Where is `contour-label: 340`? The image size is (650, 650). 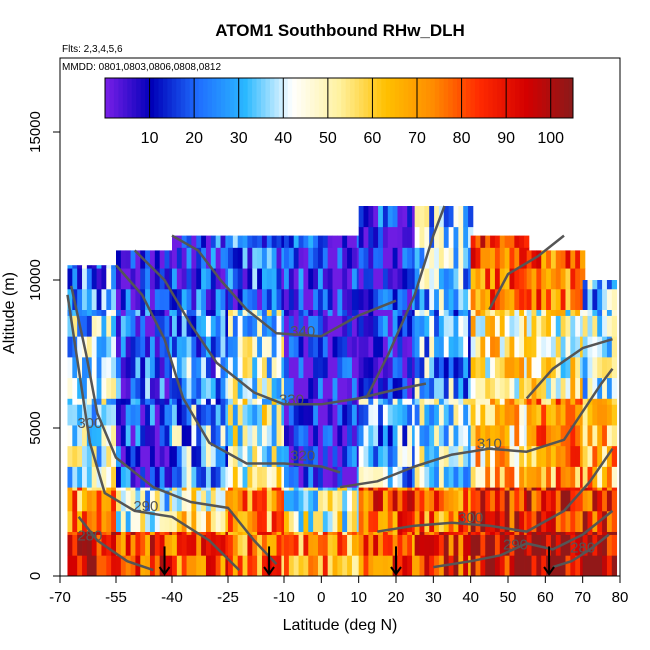
contour-label: 340 is located at coordinates (302, 331).